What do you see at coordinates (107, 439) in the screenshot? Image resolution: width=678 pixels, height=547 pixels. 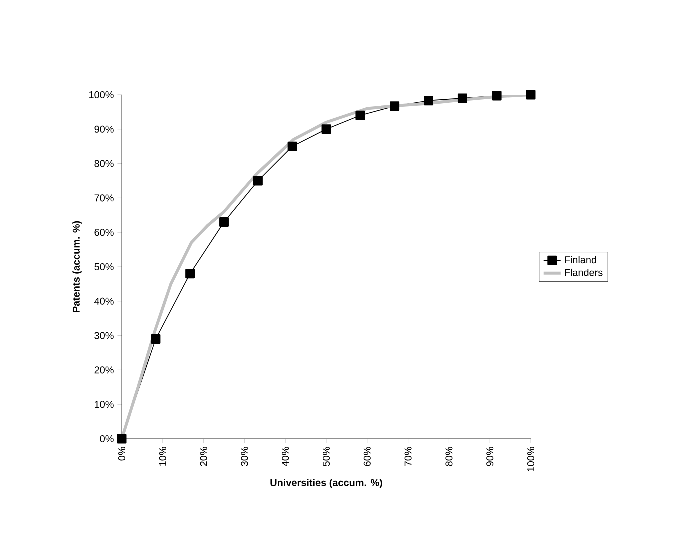 I see `y-tick-label: 0%` at bounding box center [107, 439].